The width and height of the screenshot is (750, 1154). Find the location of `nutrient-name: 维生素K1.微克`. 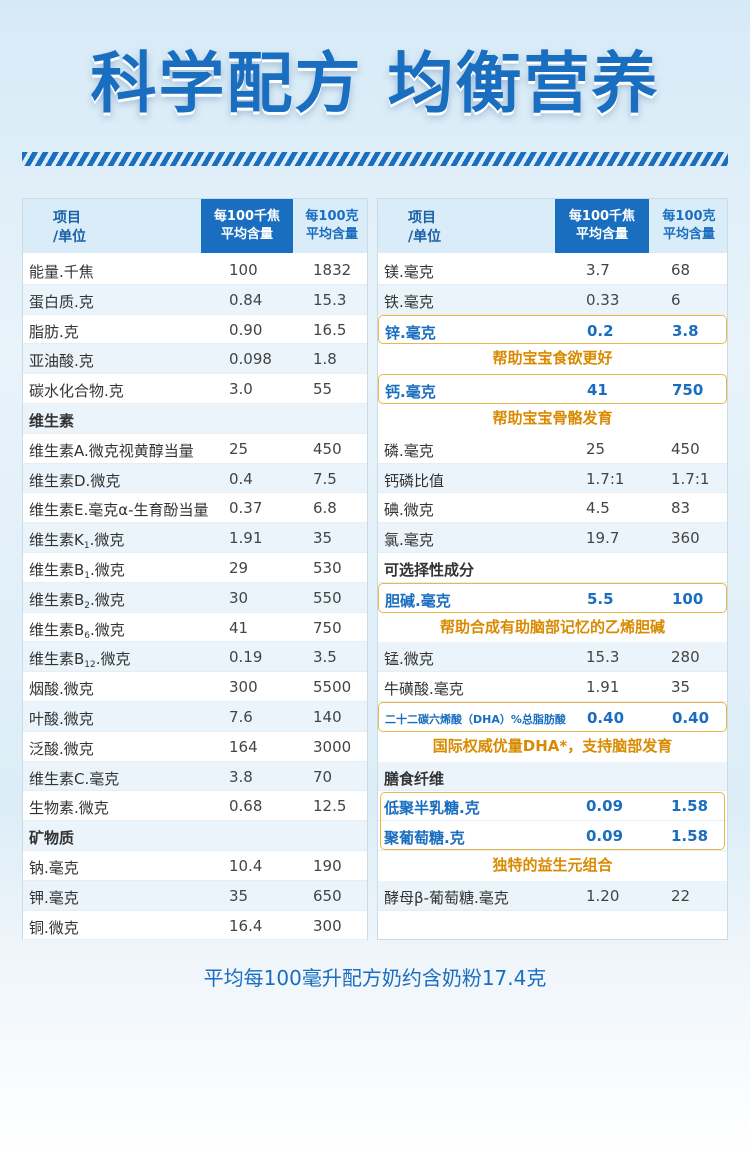

nutrient-name: 维生素K1.微克 is located at coordinates (76, 540).